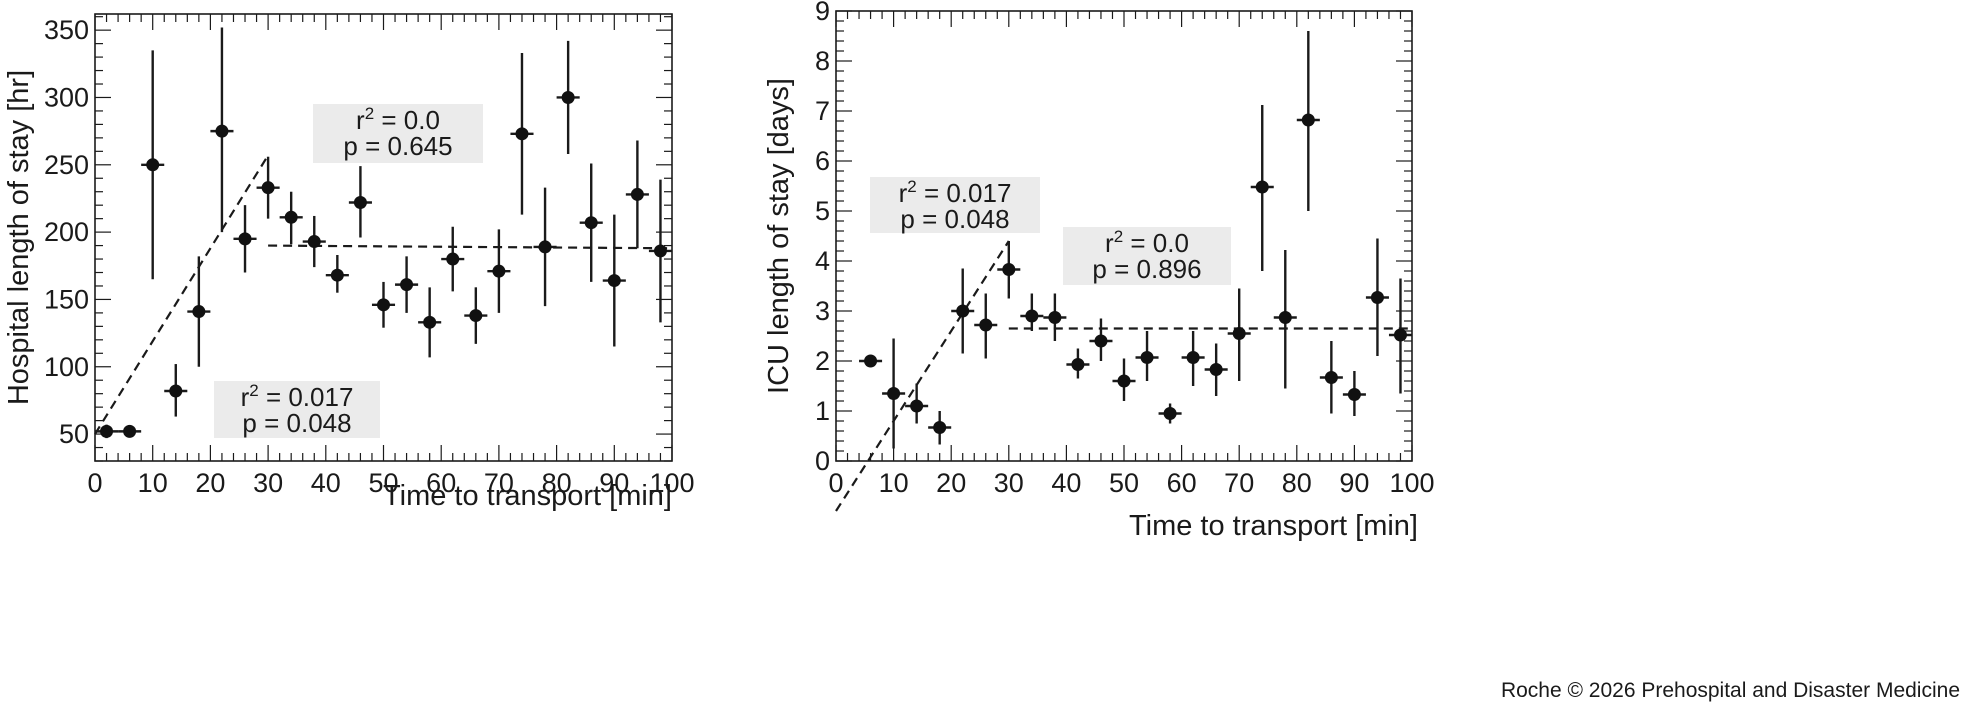 This screenshot has height=707, width=1963. Describe the element at coordinates (74, 434) in the screenshot. I see `y-tick-label: 50` at that location.